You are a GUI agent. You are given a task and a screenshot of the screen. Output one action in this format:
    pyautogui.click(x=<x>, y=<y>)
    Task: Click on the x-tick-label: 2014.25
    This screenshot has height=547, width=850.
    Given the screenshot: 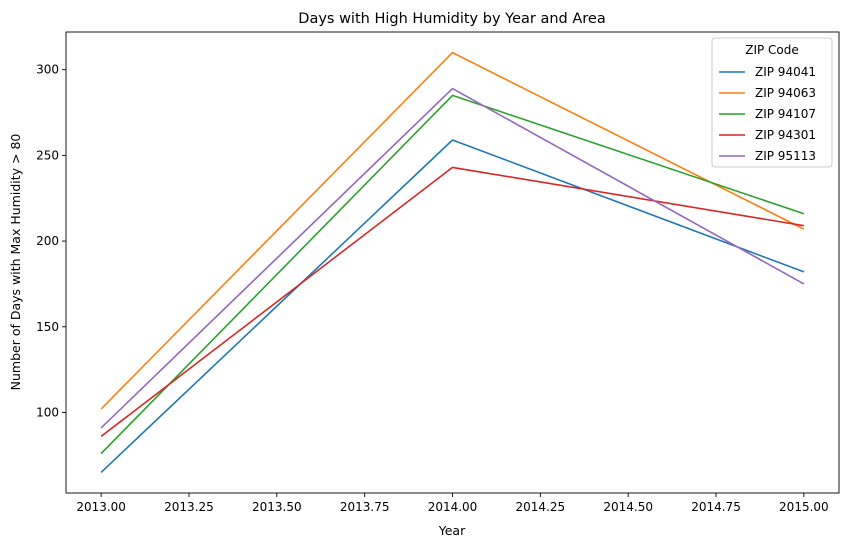 What is the action you would take?
    pyautogui.click(x=541, y=507)
    